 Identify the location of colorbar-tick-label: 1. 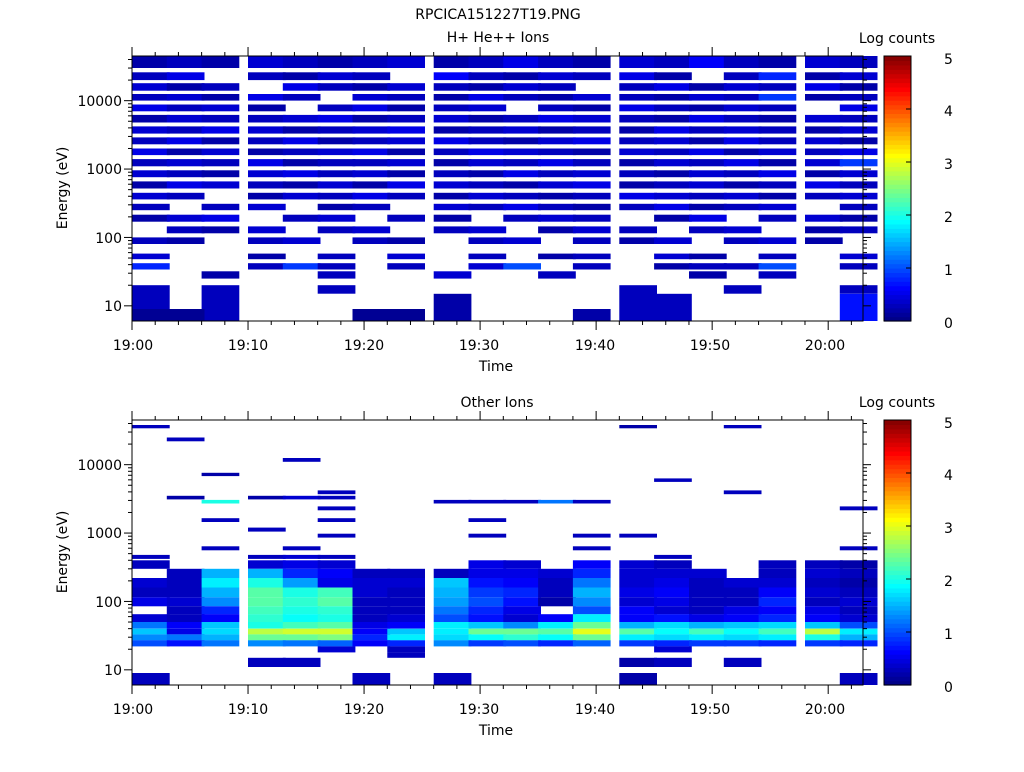
(948, 635).